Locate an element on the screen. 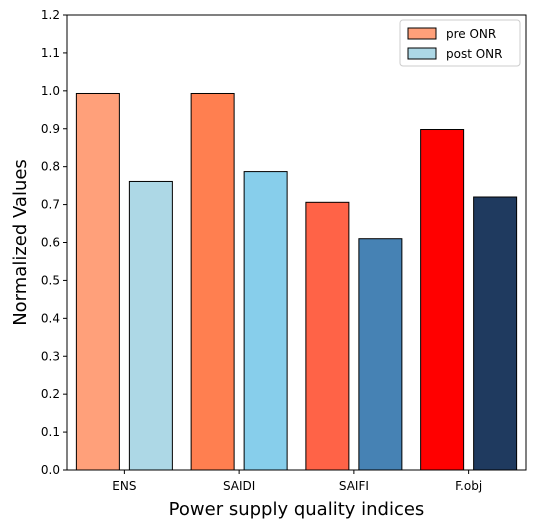 The height and width of the screenshot is (529, 535). x-tick-label: ENS is located at coordinates (124, 486).